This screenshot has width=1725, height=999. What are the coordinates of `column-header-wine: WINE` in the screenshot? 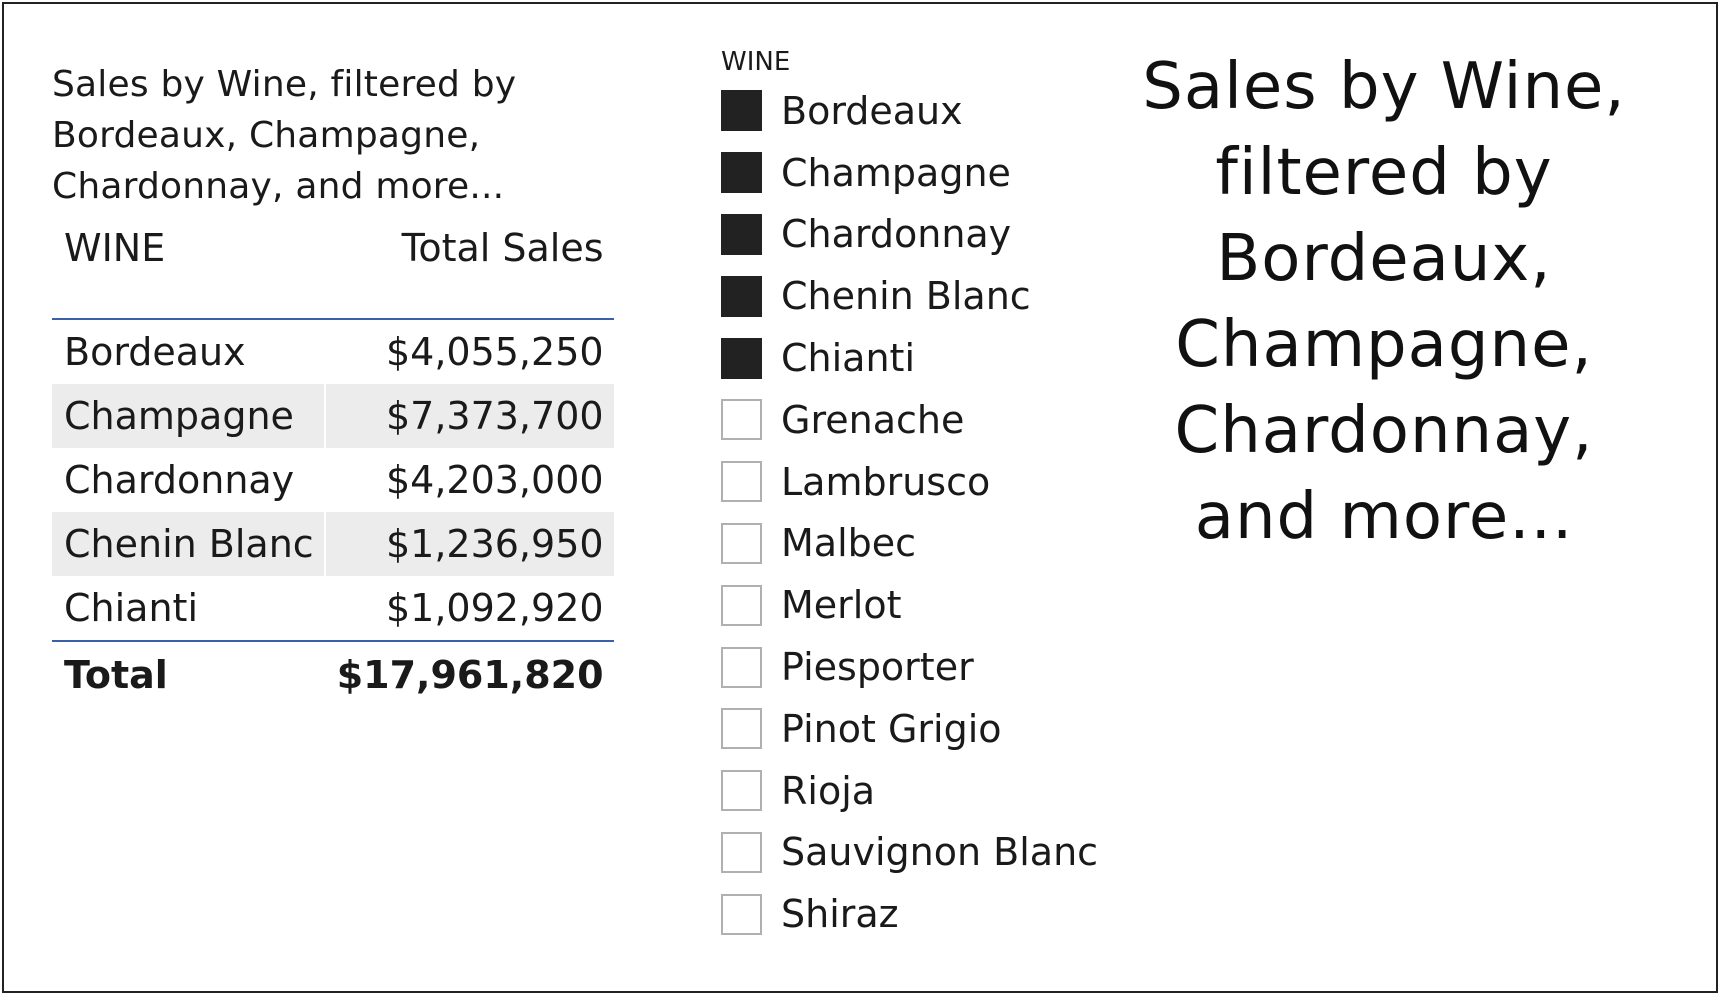 It's located at (188, 273).